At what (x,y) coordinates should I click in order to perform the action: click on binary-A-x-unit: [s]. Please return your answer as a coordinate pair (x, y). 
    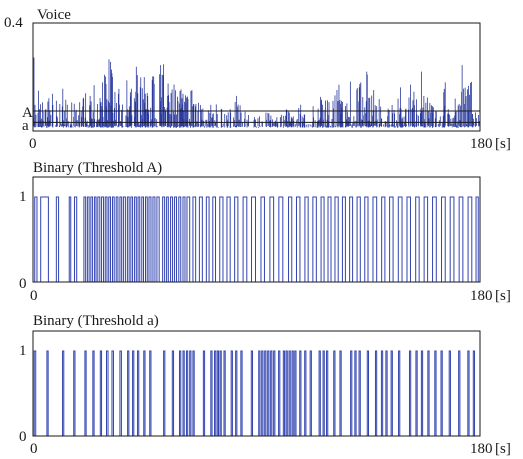
    Looking at the image, I should click on (503, 296).